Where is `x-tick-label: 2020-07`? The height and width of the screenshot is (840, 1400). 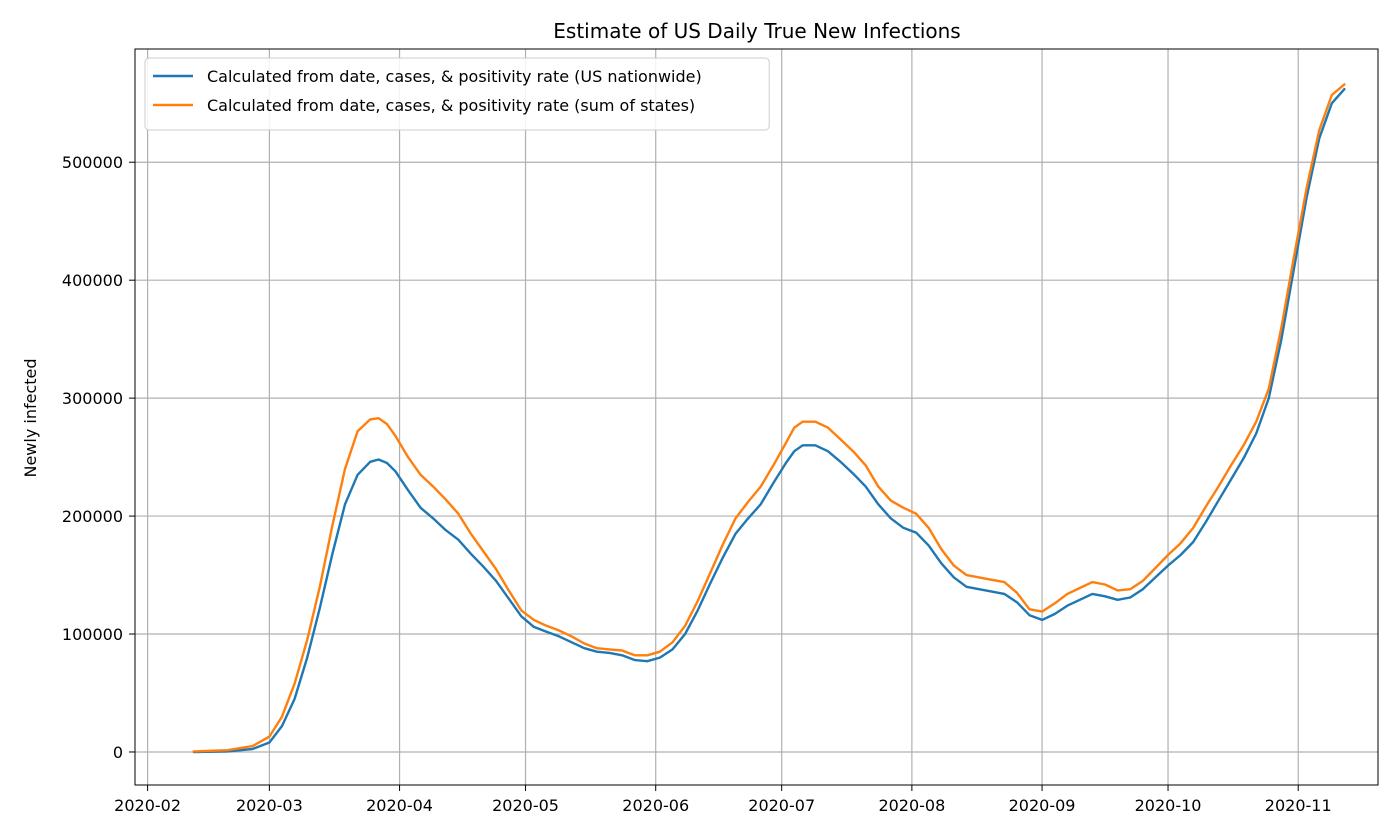
x-tick-label: 2020-07 is located at coordinates (781, 805).